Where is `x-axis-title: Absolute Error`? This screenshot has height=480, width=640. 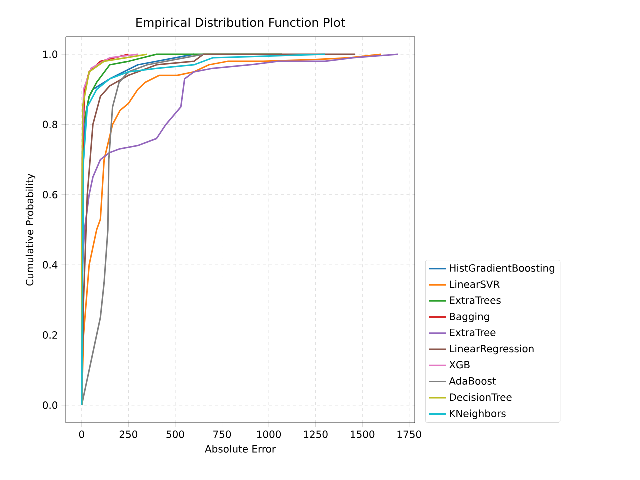 x-axis-title: Absolute Error is located at coordinates (240, 449).